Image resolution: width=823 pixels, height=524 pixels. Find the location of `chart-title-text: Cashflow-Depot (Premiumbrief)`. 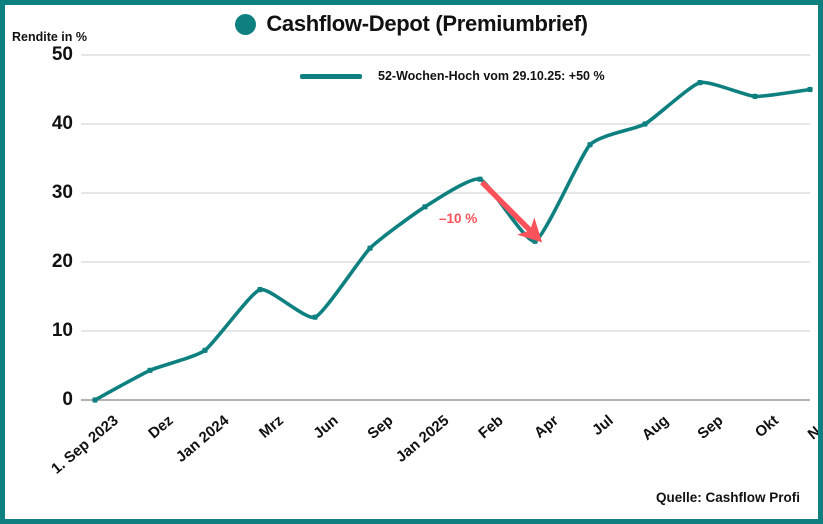

chart-title-text: Cashflow-Depot (Premiumbrief) is located at coordinates (427, 23).